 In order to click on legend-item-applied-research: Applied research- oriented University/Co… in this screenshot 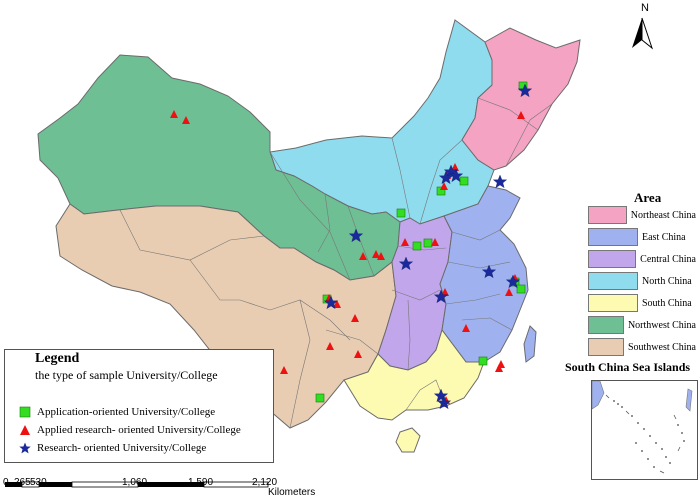, I will do `click(130, 430)`.